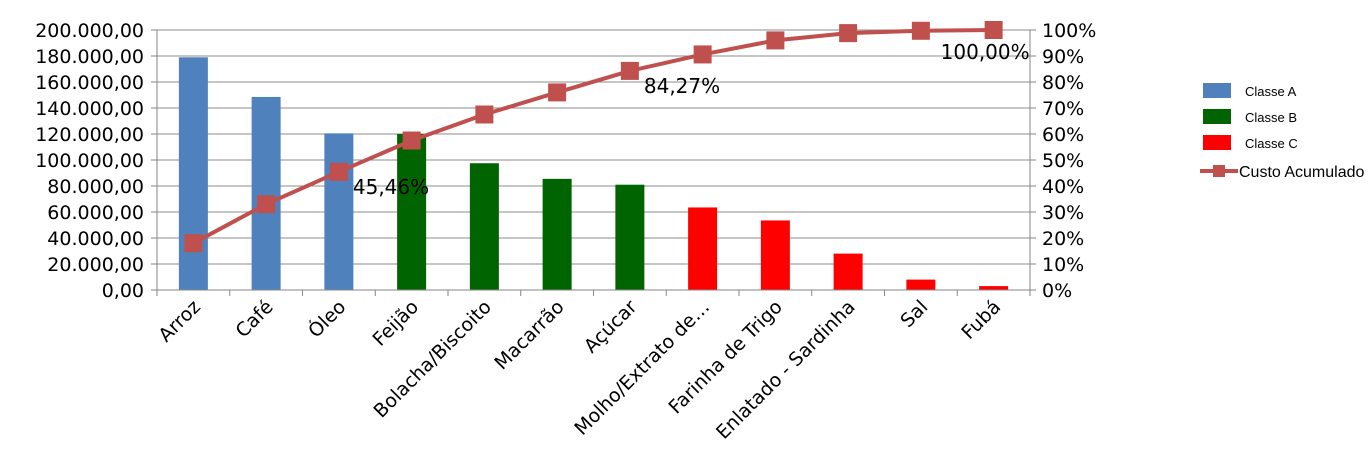  Describe the element at coordinates (1302, 172) in the screenshot. I see `legend-label: Custo Acumulado` at that location.